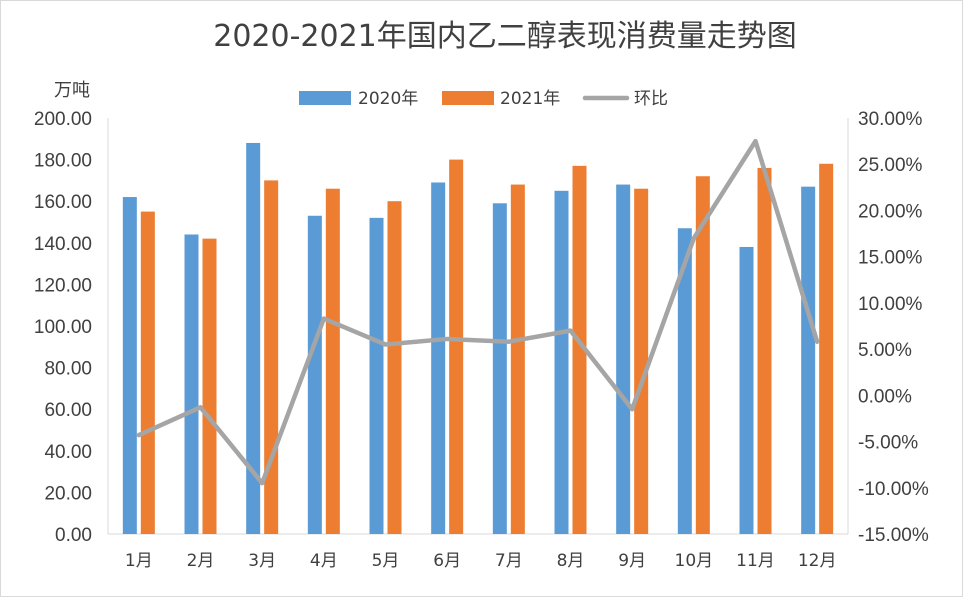 This screenshot has height=597, width=963. What do you see at coordinates (623, 359) in the screenshot?
I see `bar-2020年-9月` at bounding box center [623, 359].